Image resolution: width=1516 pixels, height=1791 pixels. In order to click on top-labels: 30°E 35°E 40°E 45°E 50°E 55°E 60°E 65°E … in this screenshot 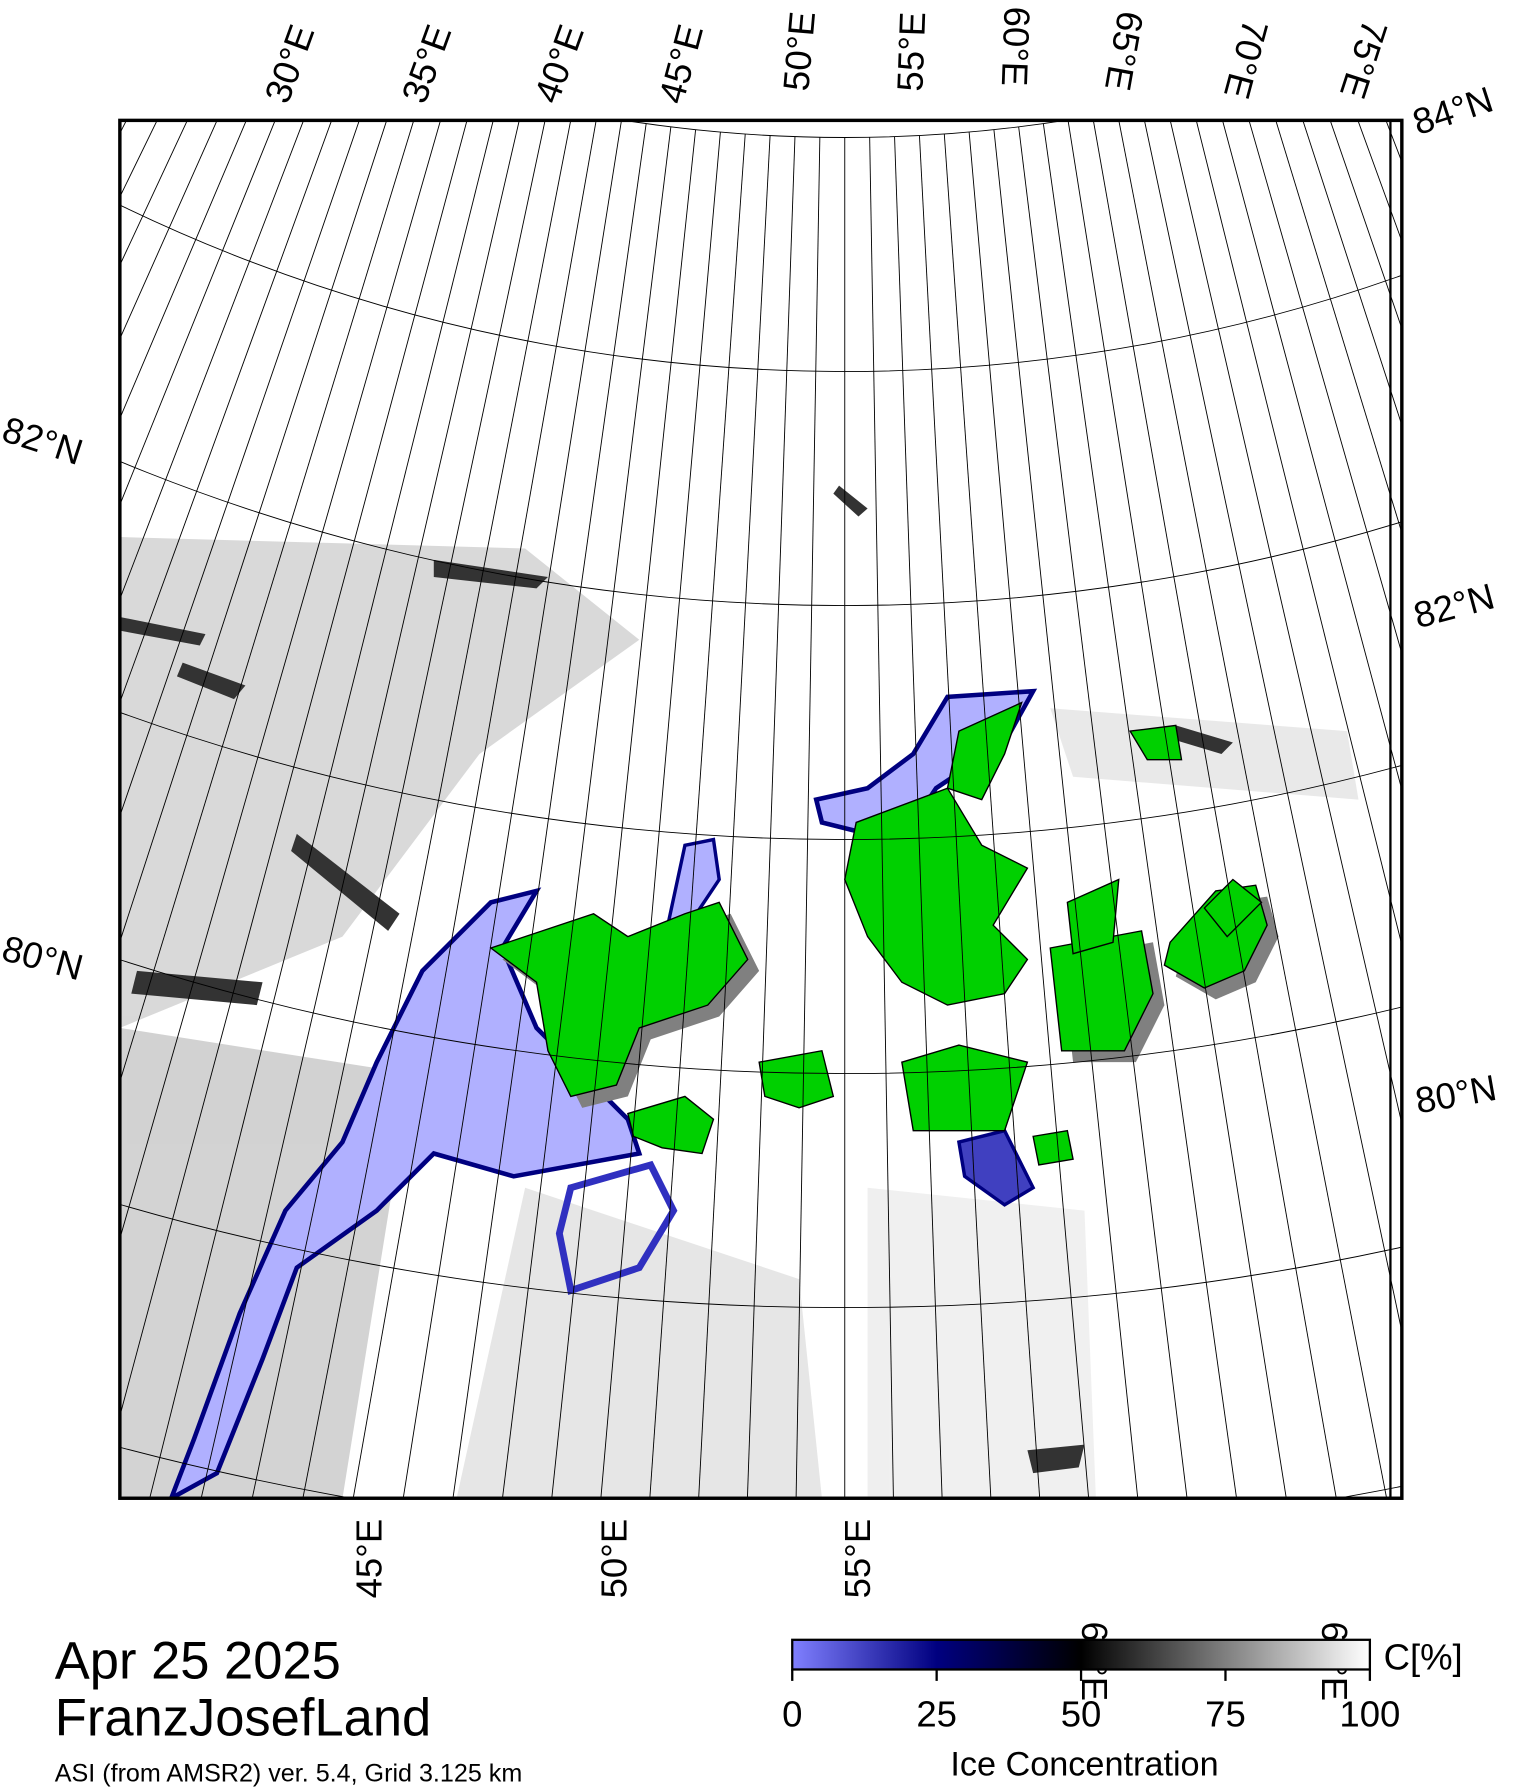, I will do `click(826, 57)`.